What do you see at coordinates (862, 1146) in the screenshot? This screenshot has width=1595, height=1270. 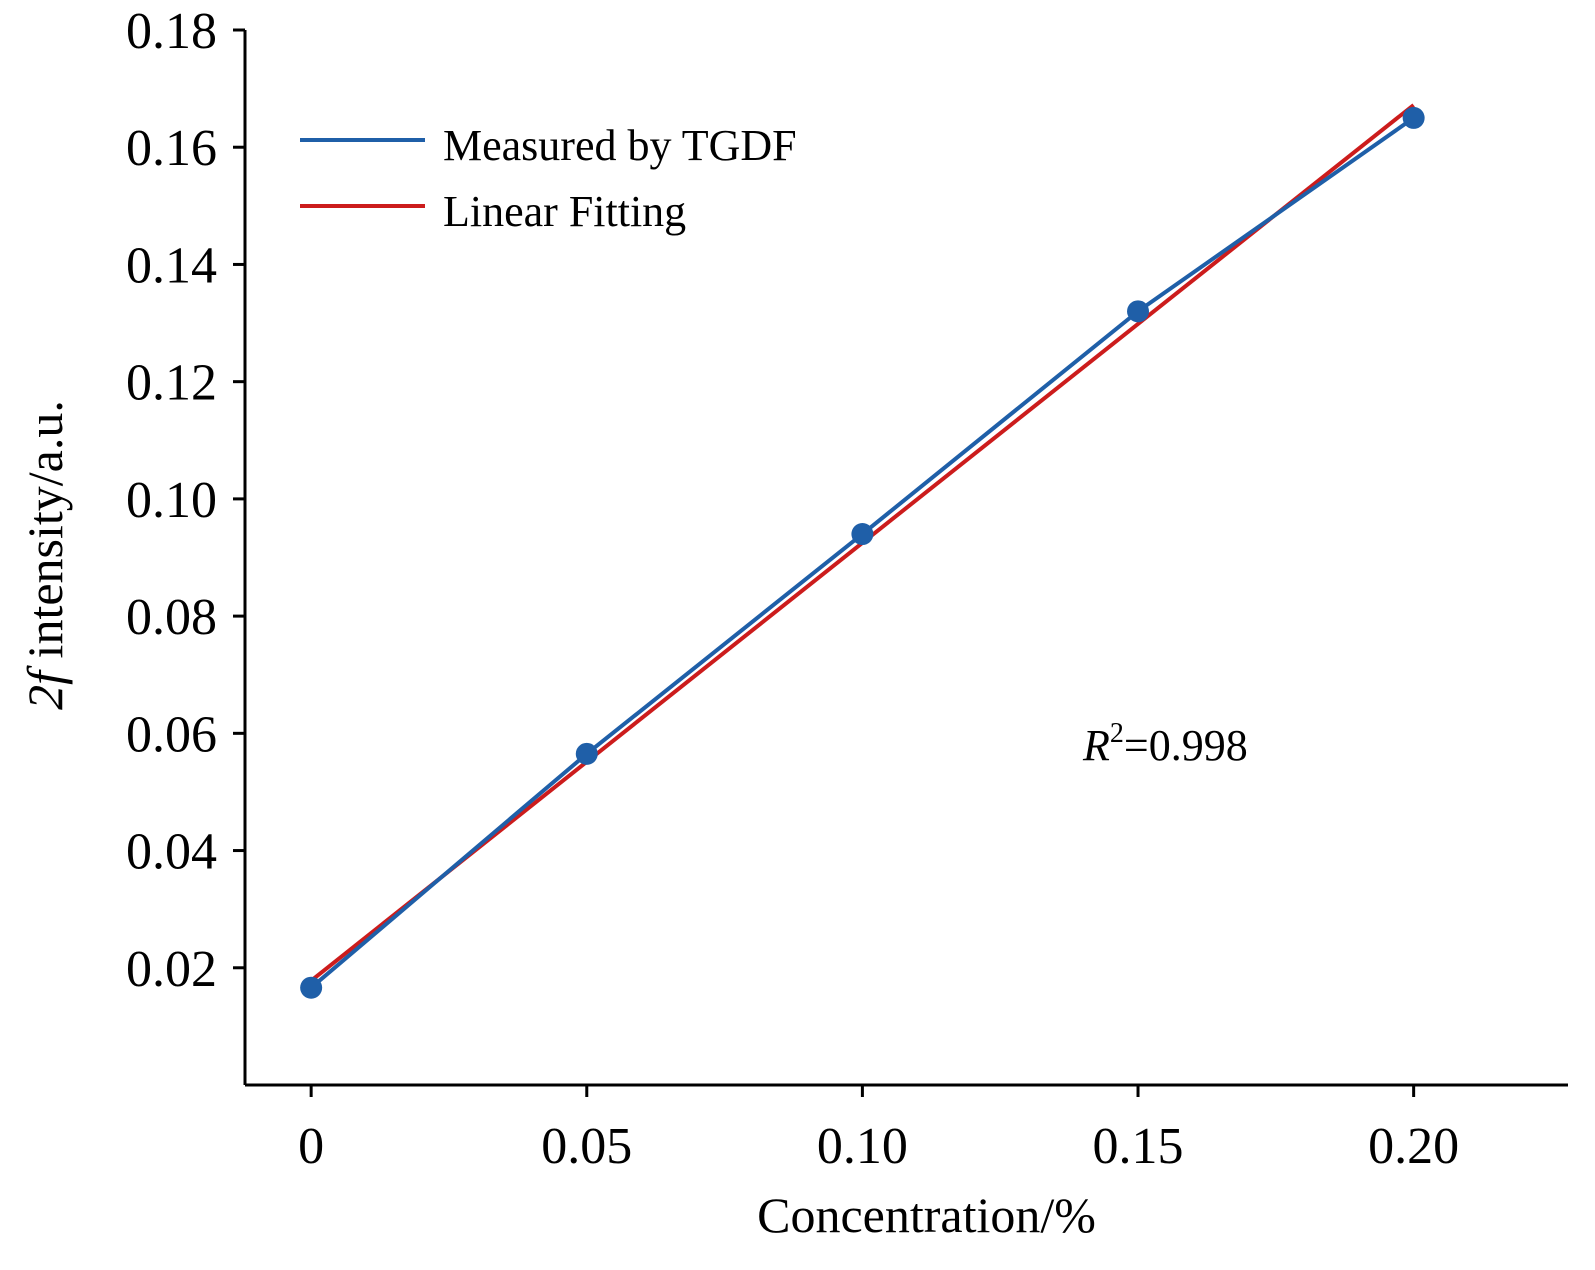 I see `x-tick-label: 0.10` at bounding box center [862, 1146].